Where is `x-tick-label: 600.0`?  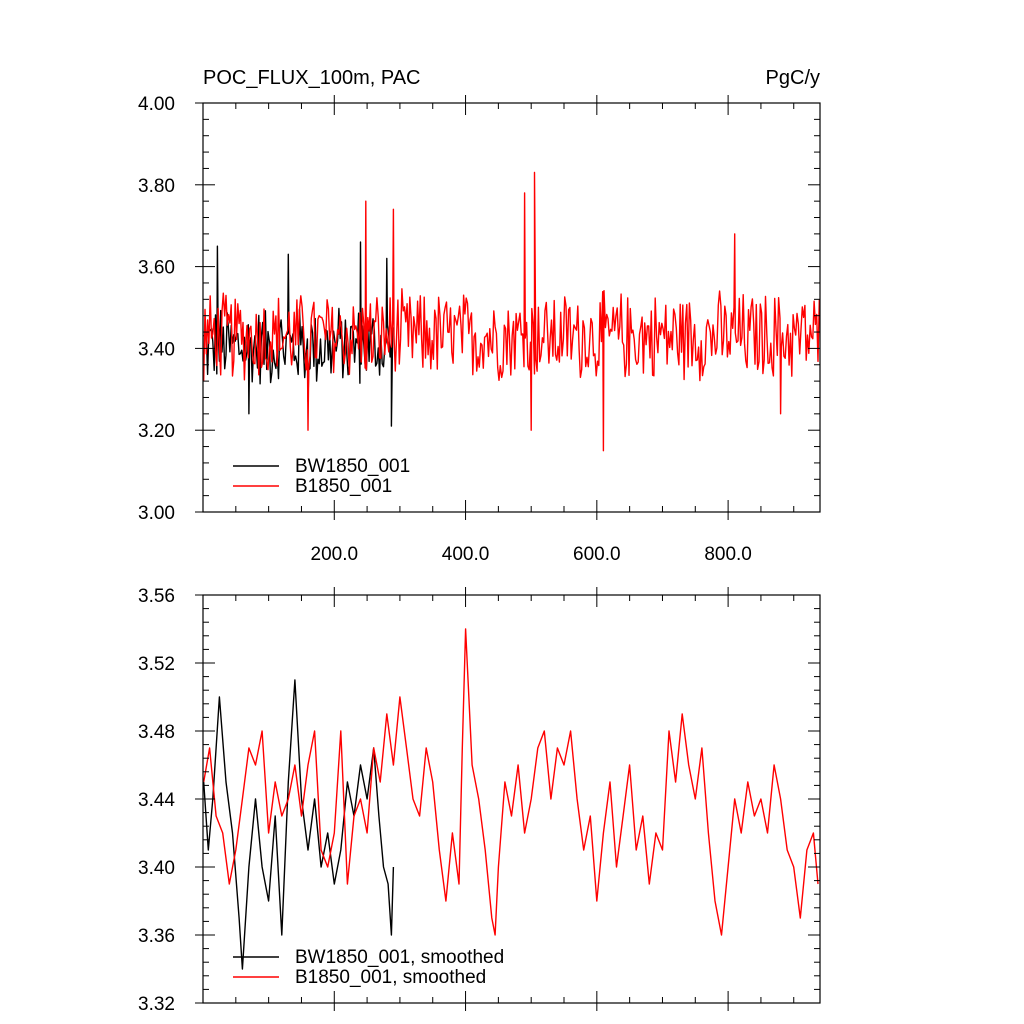 x-tick-label: 600.0 is located at coordinates (597, 554).